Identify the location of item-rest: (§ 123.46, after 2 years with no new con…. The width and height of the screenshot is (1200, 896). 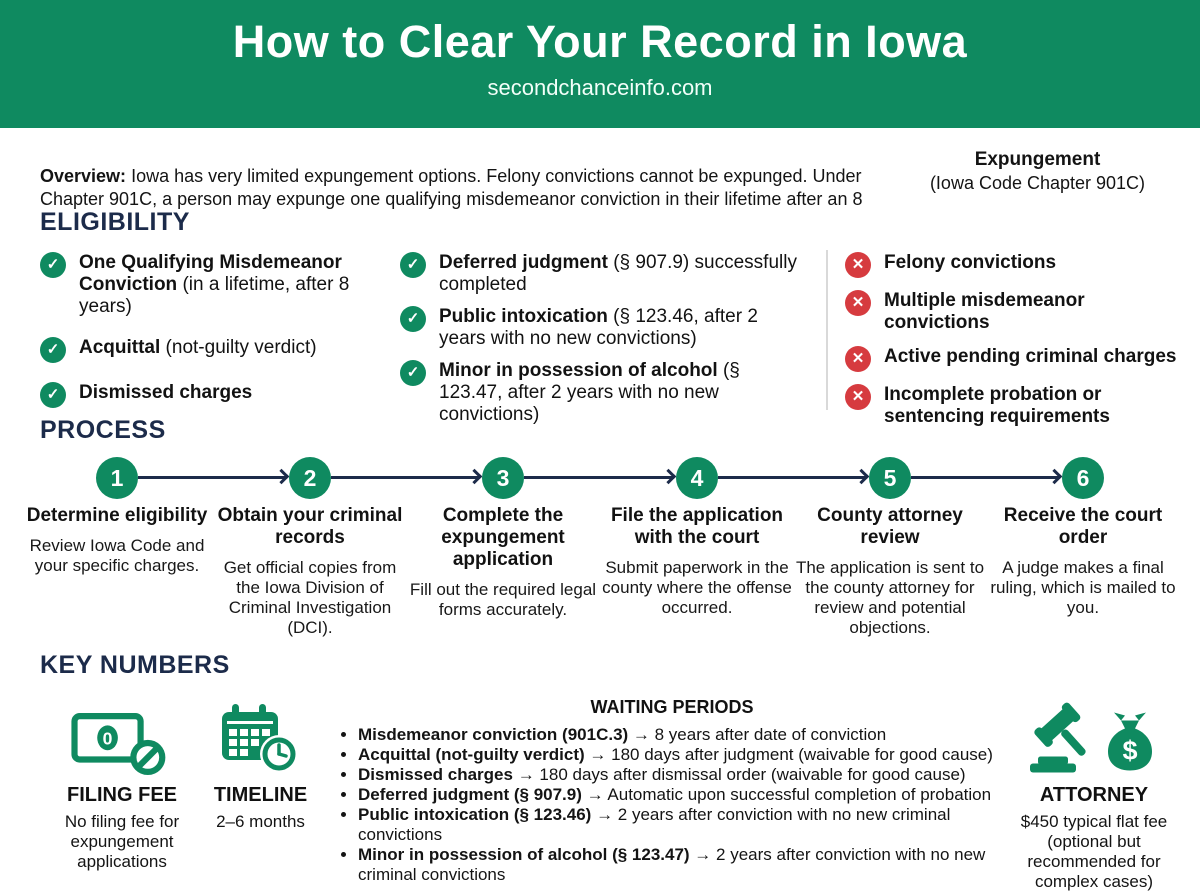
(598, 327).